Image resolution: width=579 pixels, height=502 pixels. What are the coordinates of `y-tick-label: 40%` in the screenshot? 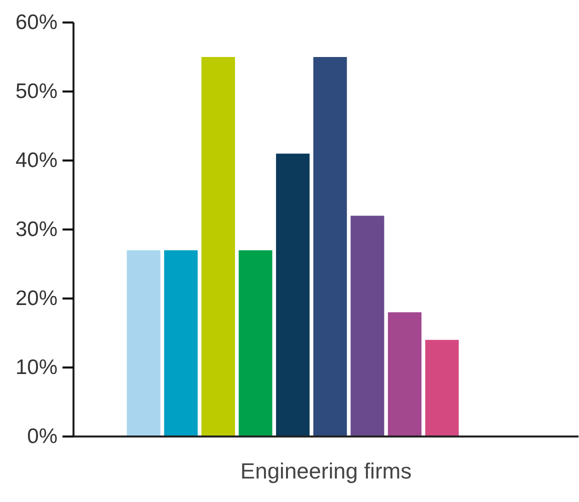 It's located at (36, 160).